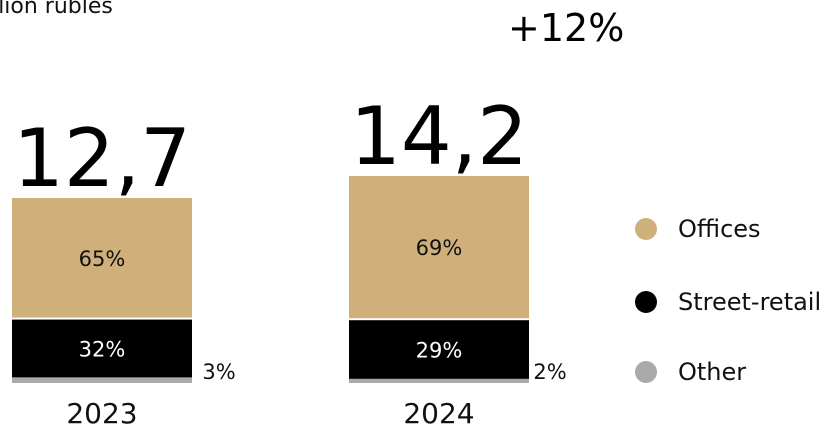  I want to click on legend-label-other: Other, so click(712, 372).